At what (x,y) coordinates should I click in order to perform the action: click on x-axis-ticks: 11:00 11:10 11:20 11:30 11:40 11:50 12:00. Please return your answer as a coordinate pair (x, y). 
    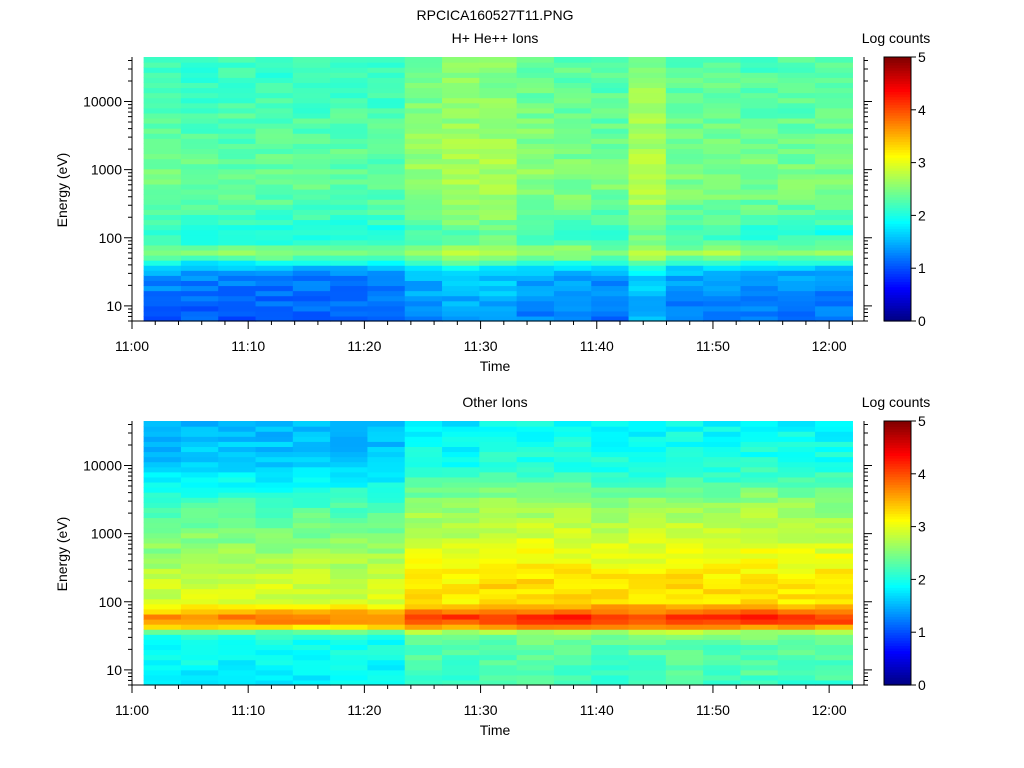
    Looking at the image, I should click on (484, 337).